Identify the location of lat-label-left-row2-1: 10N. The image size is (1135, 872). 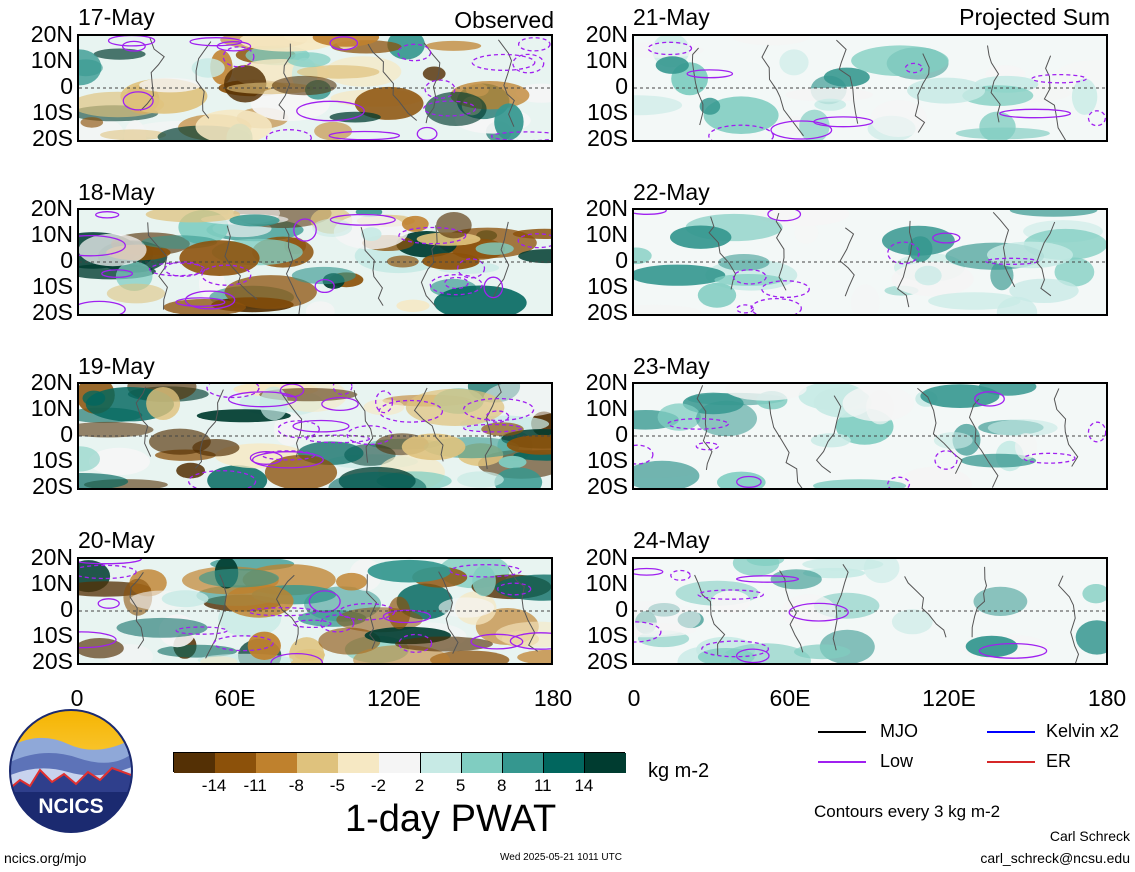
(51, 234).